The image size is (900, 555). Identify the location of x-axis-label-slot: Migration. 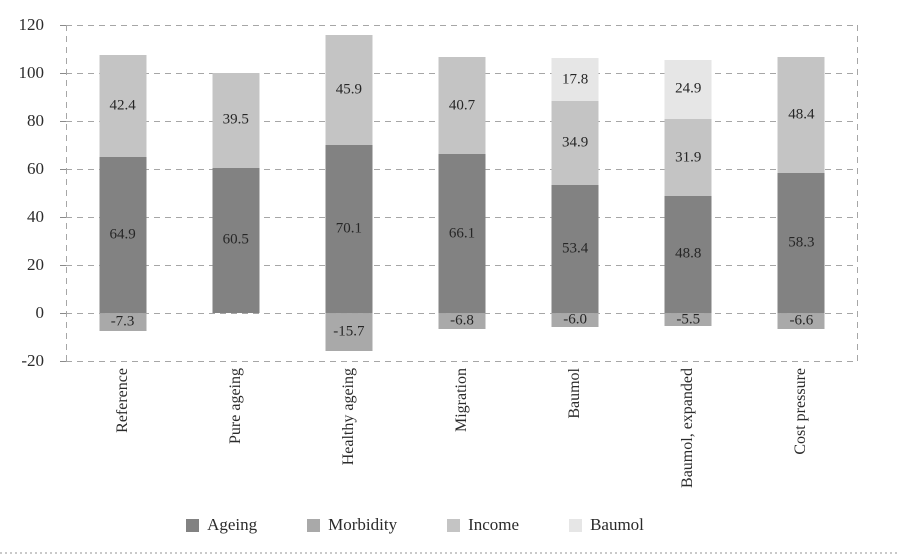
(461, 440).